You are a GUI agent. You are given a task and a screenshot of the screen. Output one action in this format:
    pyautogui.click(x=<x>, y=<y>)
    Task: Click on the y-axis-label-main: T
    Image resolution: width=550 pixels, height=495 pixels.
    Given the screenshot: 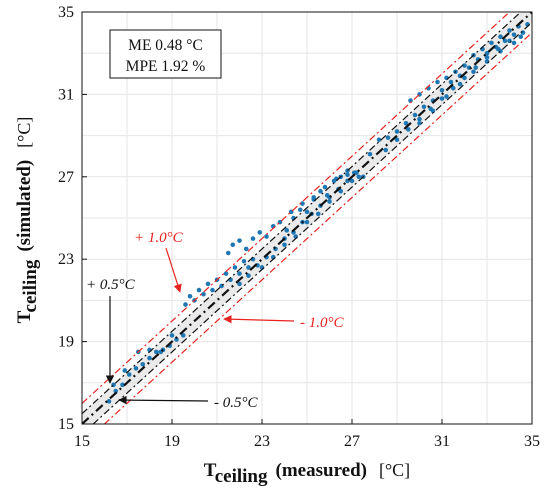 What is the action you would take?
    pyautogui.click(x=24, y=316)
    